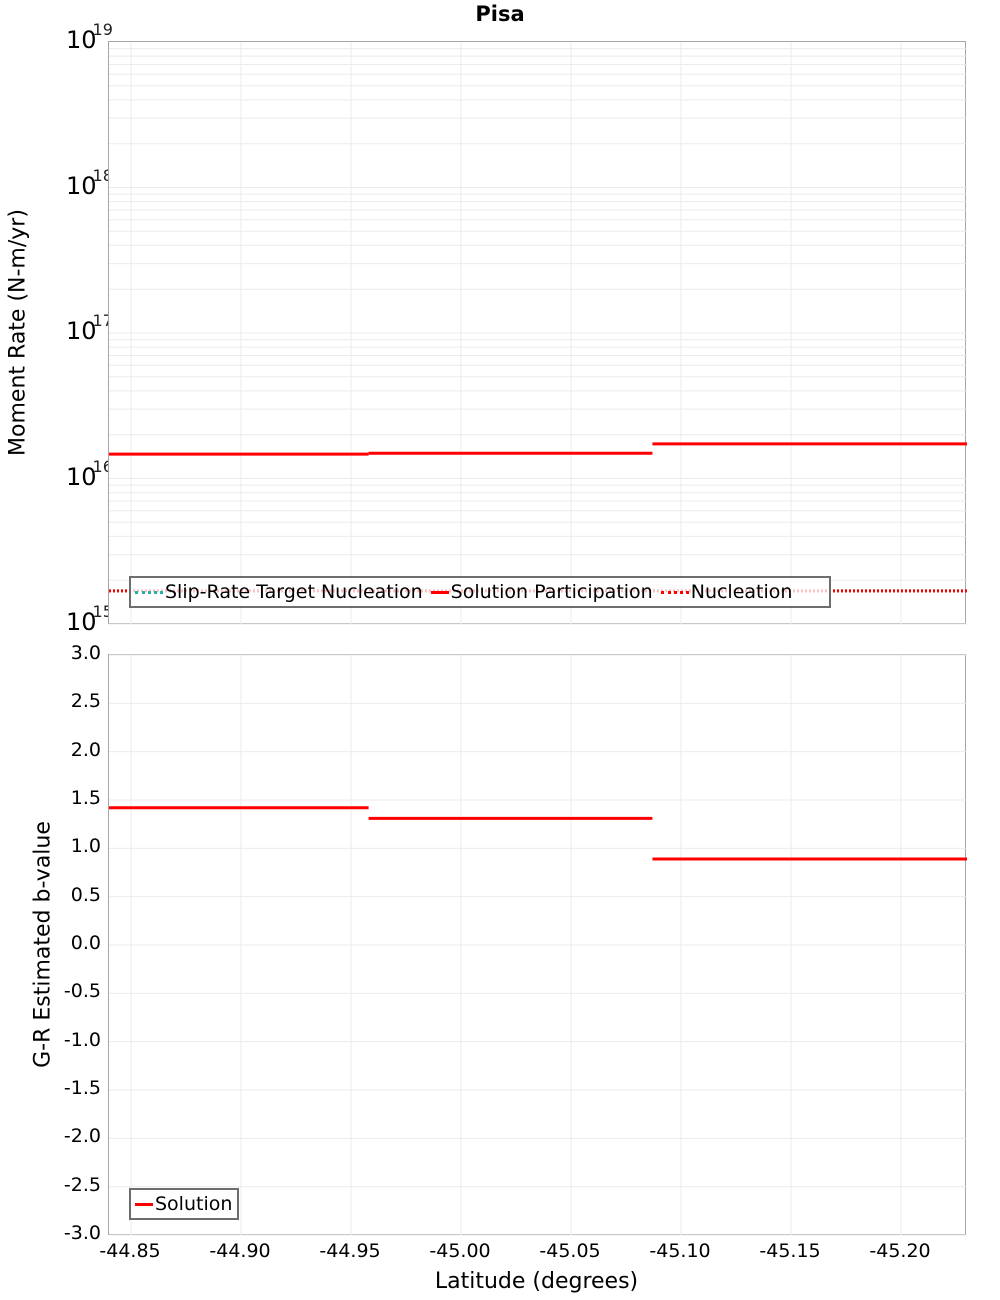  I want to click on y-tick-label: 0.5, so click(85, 894).